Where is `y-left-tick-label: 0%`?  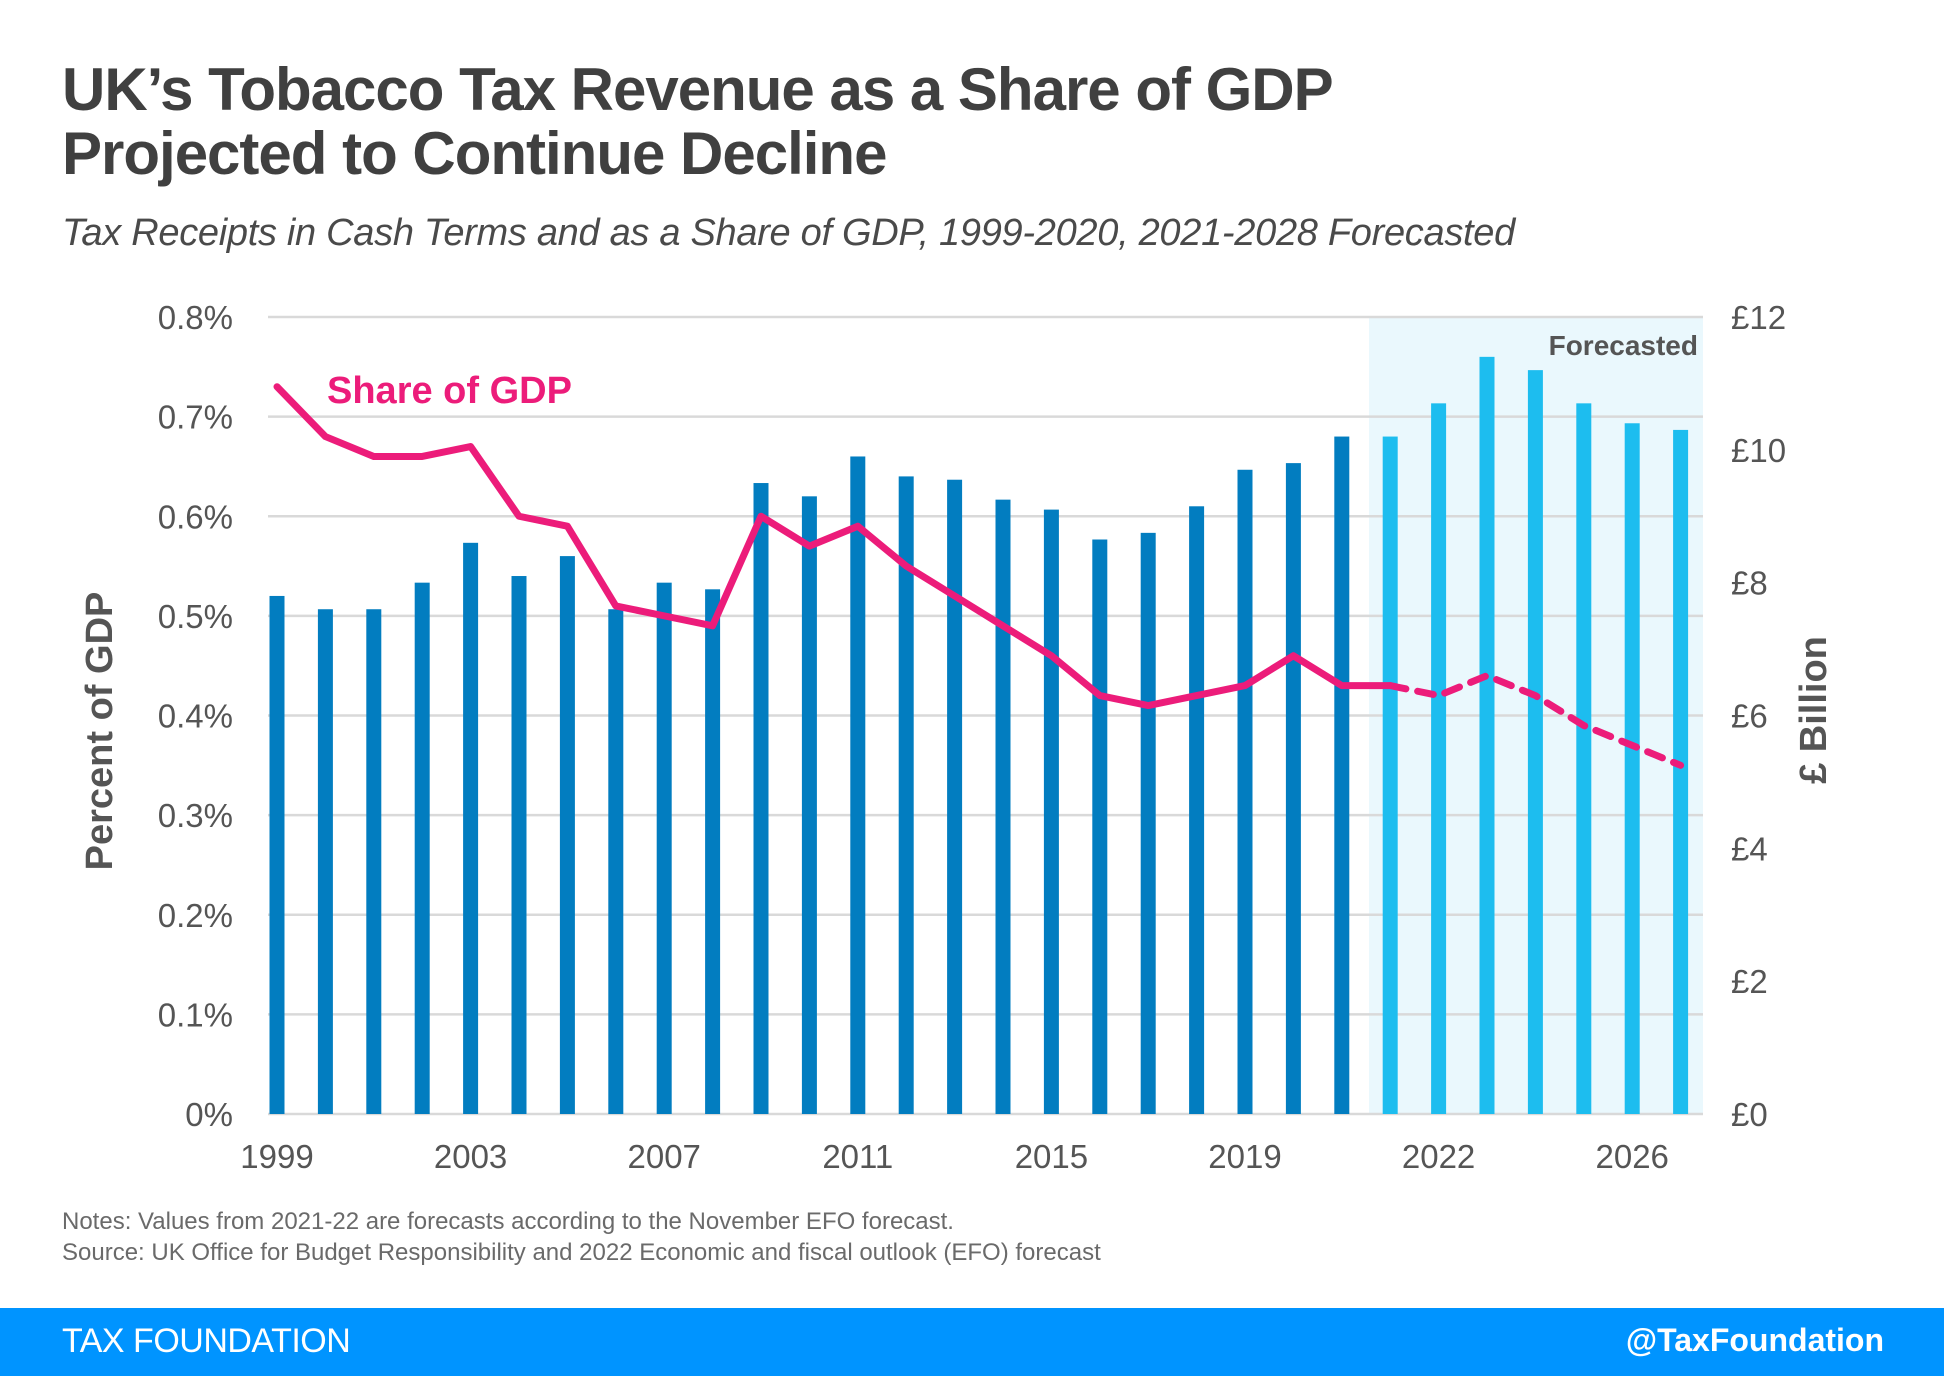 y-left-tick-label: 0% is located at coordinates (209, 1114).